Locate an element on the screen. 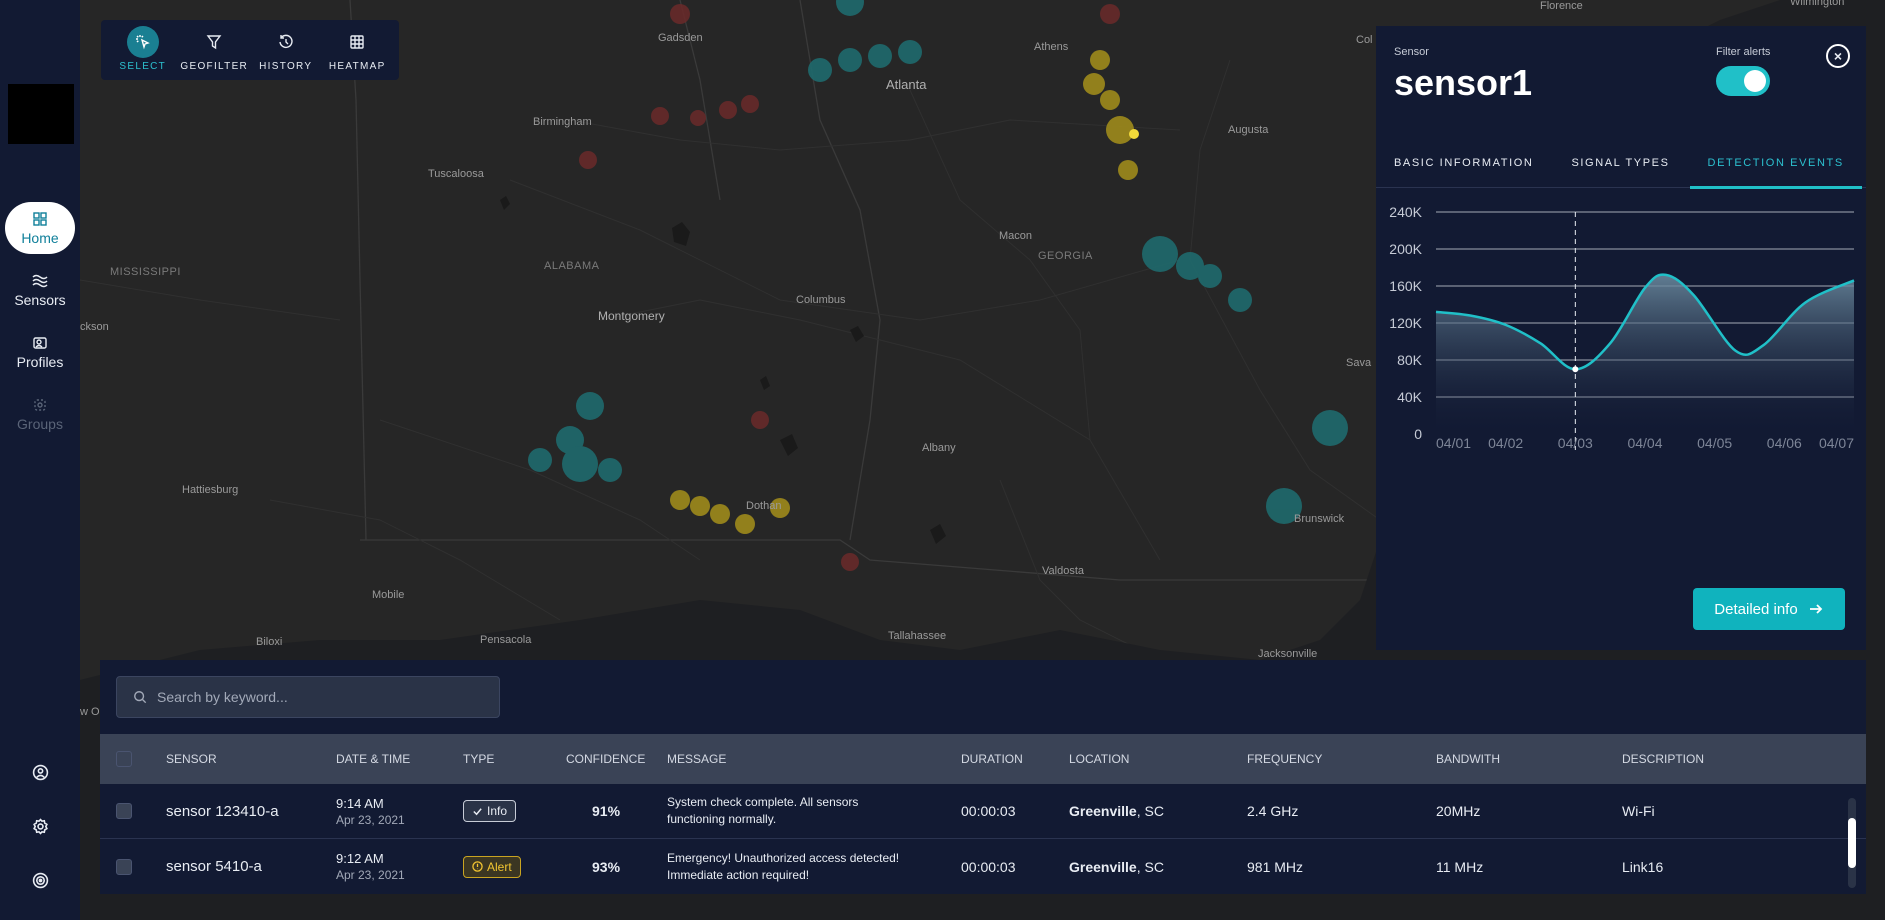 This screenshot has height=920, width=1885. column-header: DATE & TIME is located at coordinates (373, 759).